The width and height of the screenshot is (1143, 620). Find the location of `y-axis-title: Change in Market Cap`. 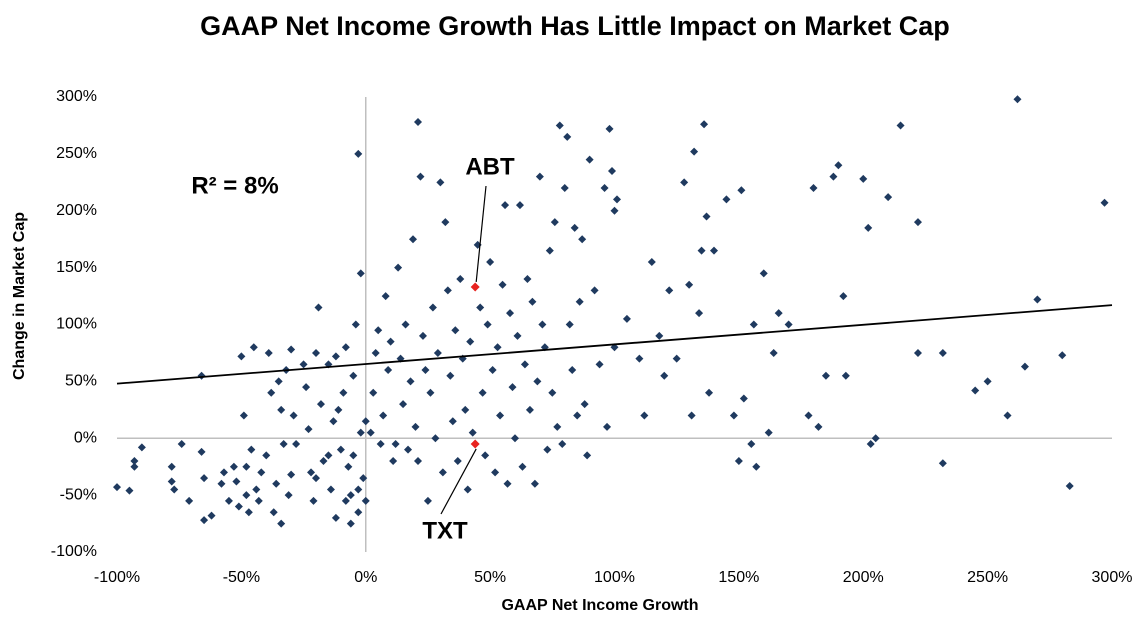

y-axis-title: Change in Market Cap is located at coordinates (19, 296).